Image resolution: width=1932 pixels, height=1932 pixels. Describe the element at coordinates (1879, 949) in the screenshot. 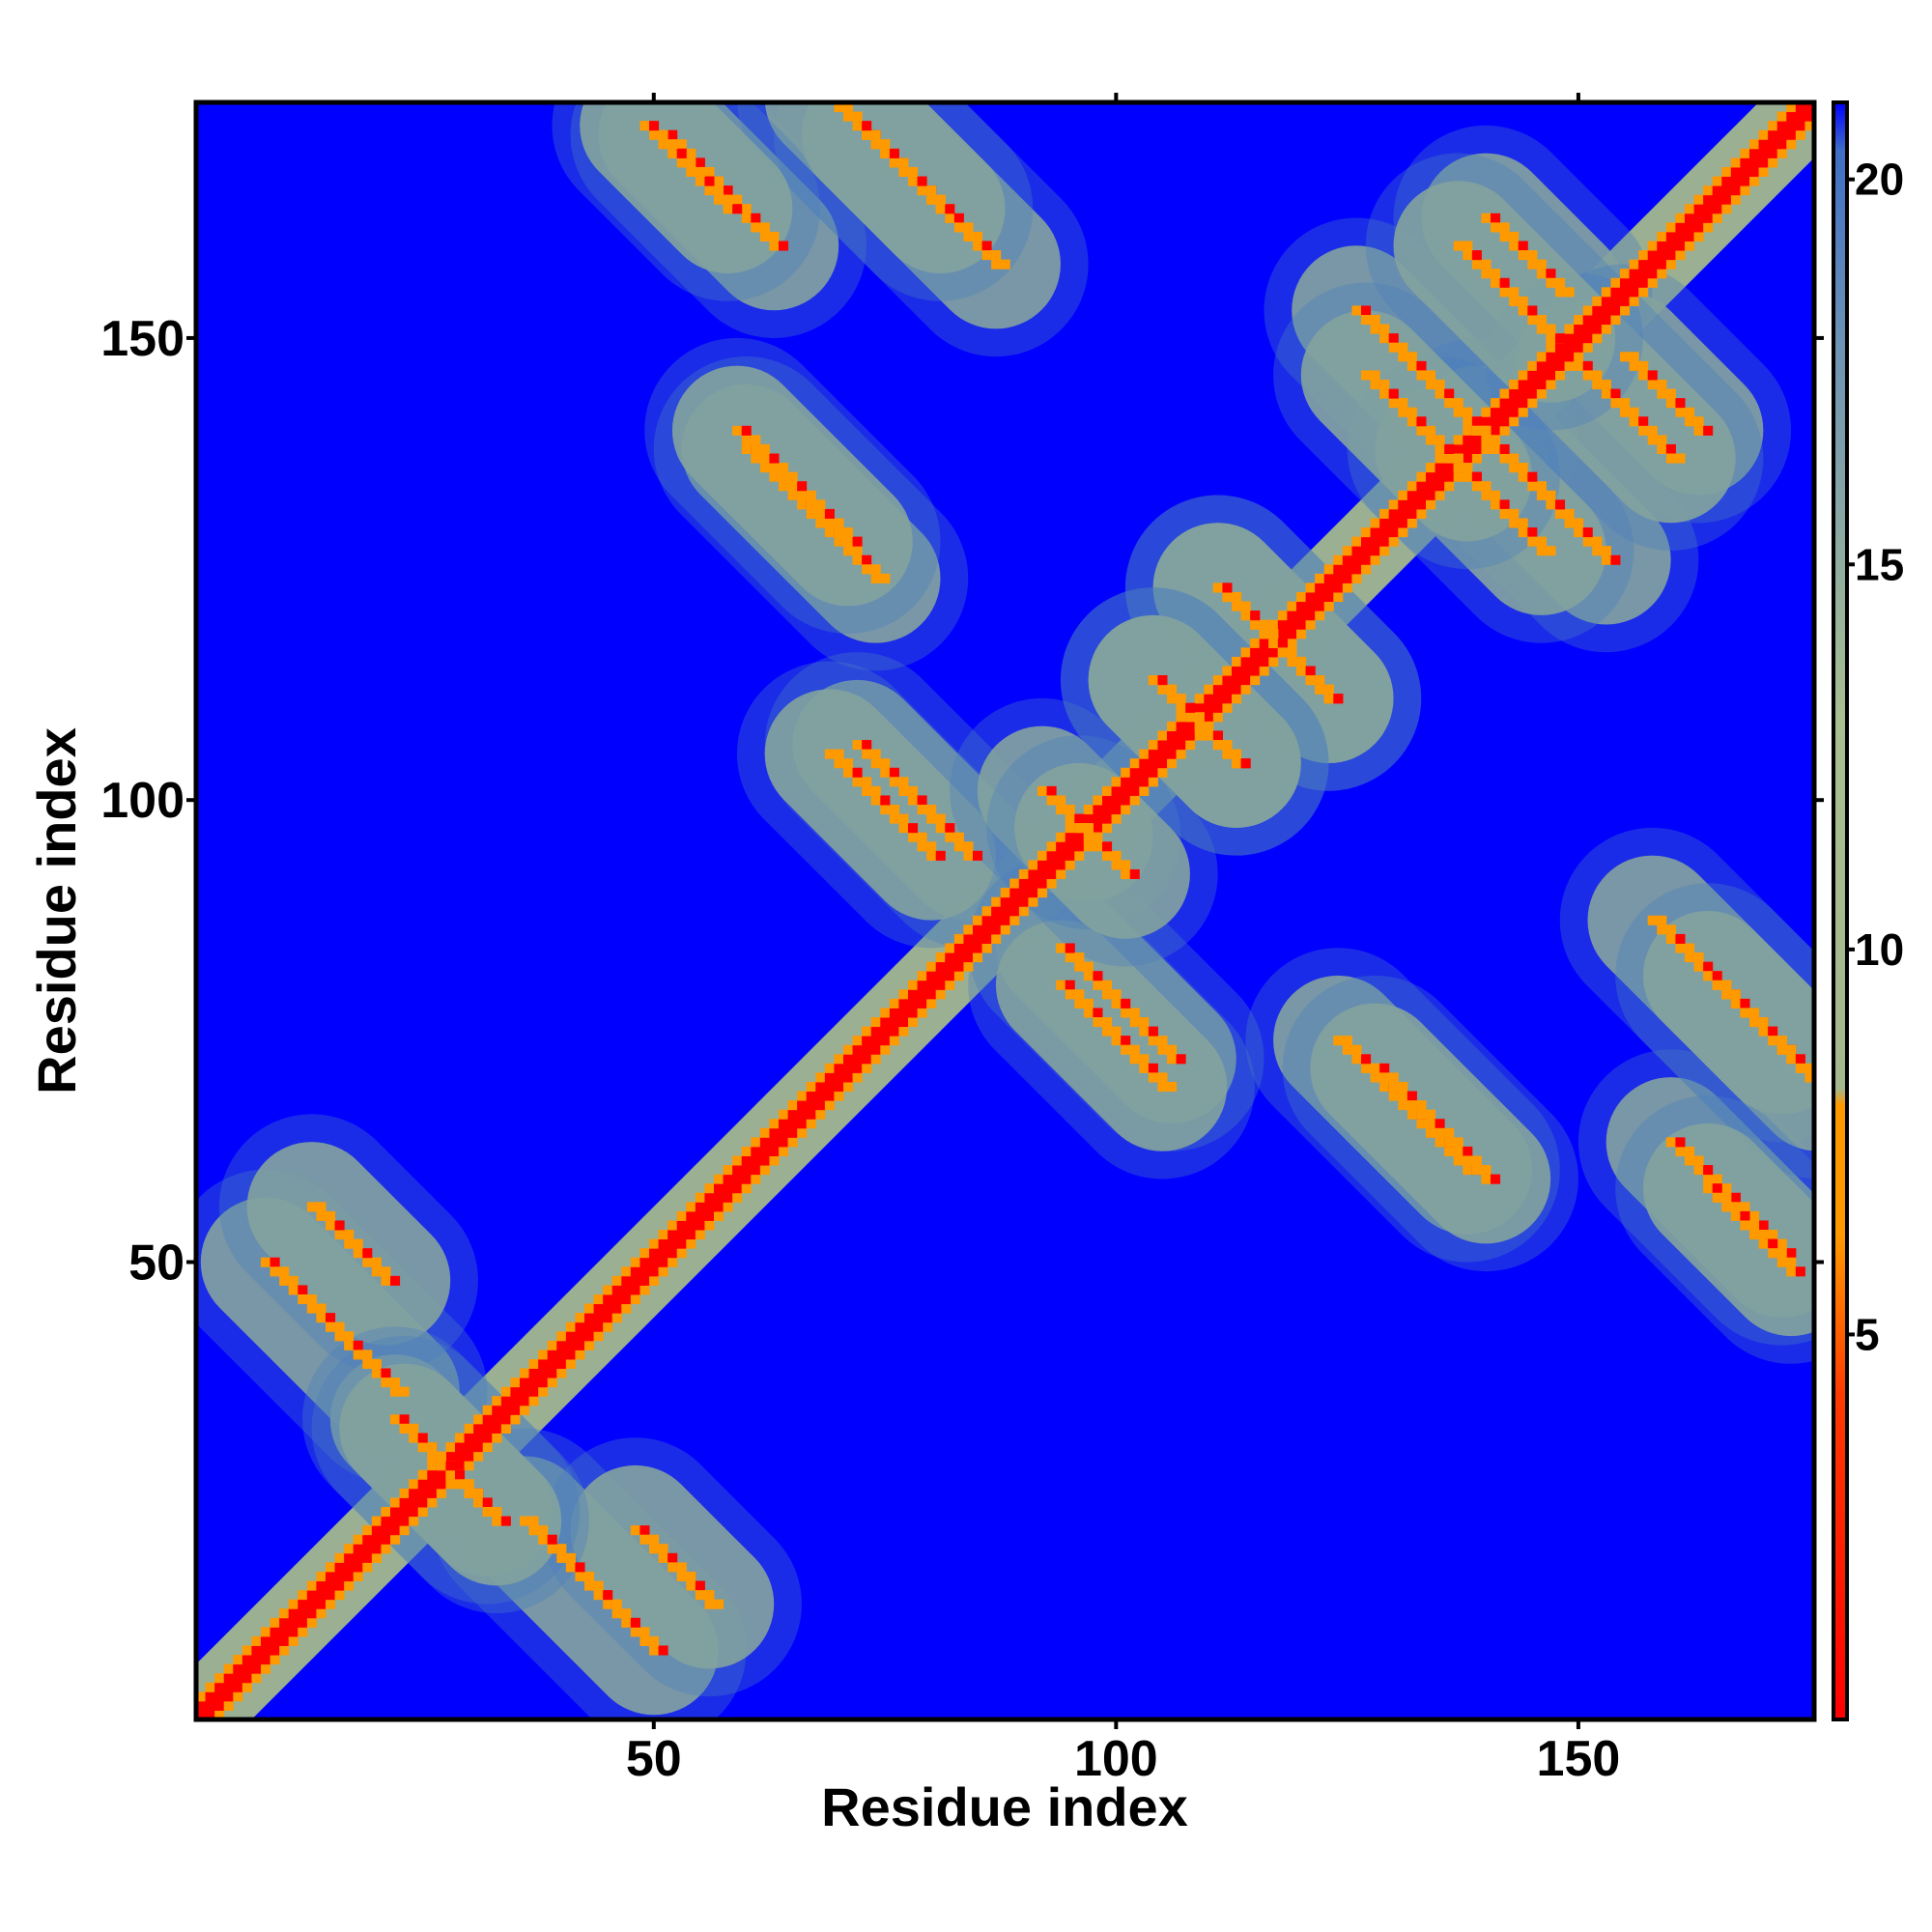

I see `colorbar-tick-label: 10` at that location.